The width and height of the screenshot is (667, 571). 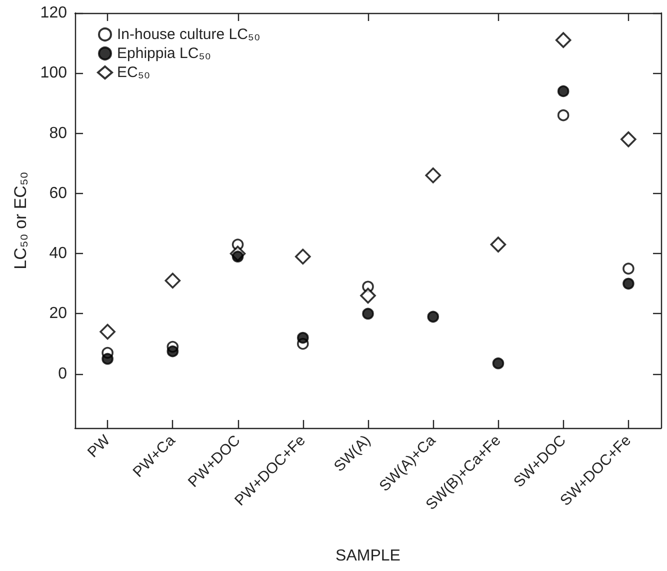 What do you see at coordinates (58, 193) in the screenshot?
I see `y-tick-label: 60` at bounding box center [58, 193].